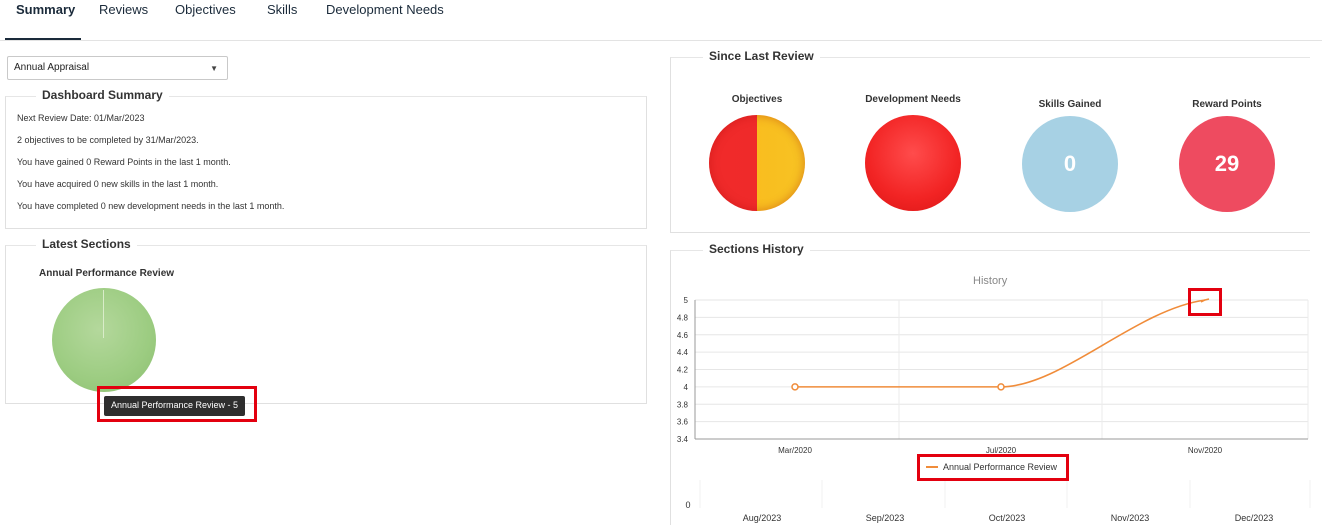  What do you see at coordinates (932, 467) in the screenshot?
I see `legend-swatch` at bounding box center [932, 467].